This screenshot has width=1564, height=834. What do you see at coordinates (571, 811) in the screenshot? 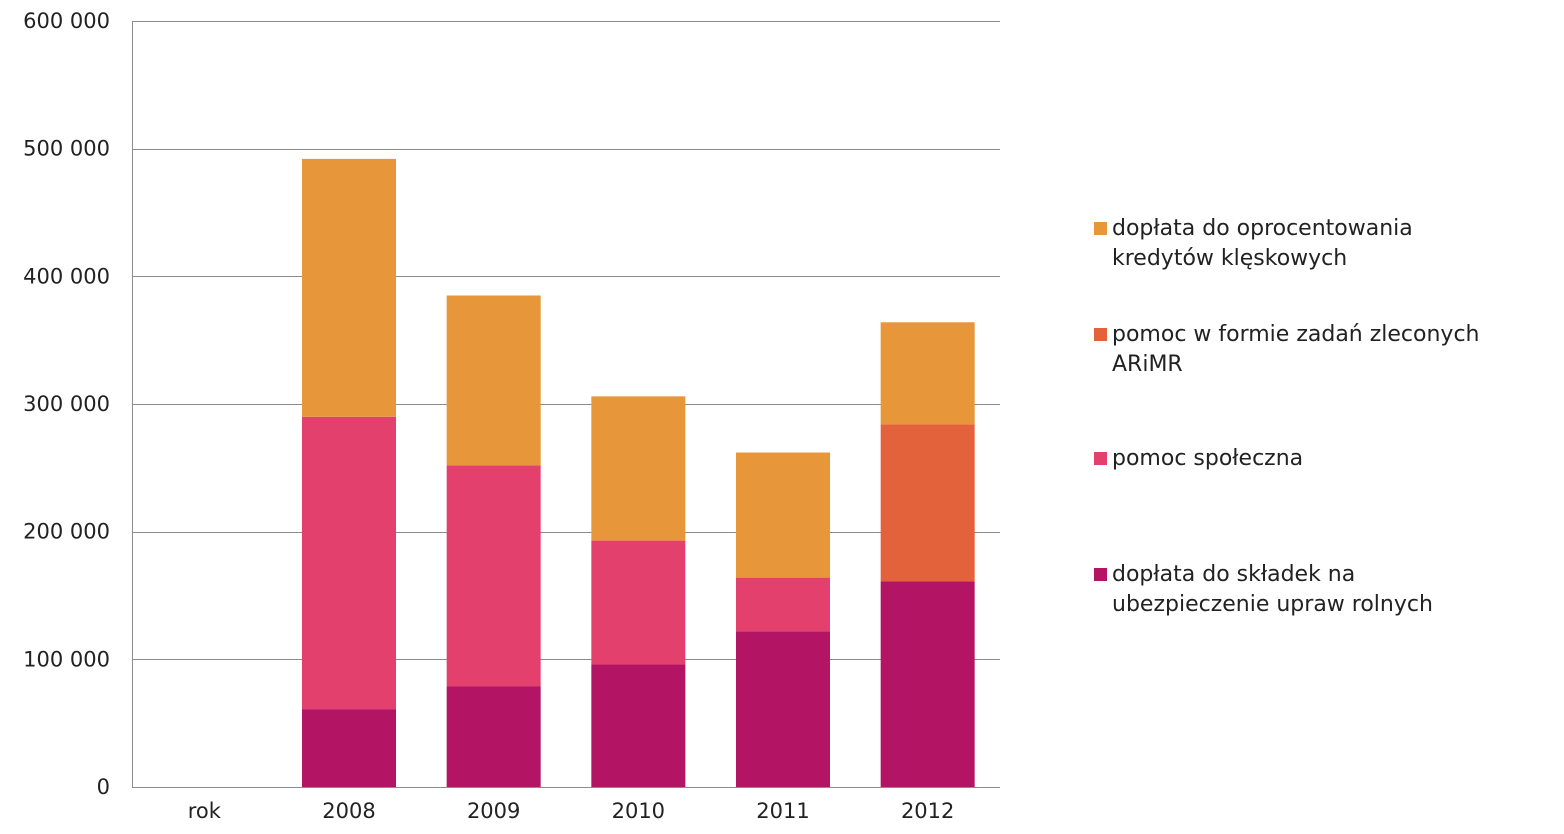
I see `x-tick-labels: rok 2008 2009 2010 2011 2012` at bounding box center [571, 811].